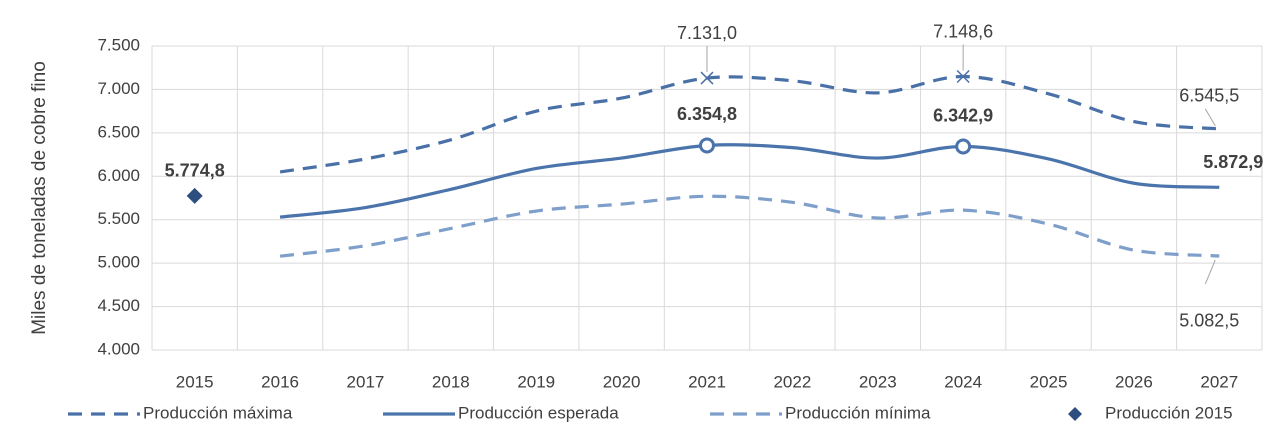  Describe the element at coordinates (707, 381) in the screenshot. I see `x-tick-label: 2021` at that location.